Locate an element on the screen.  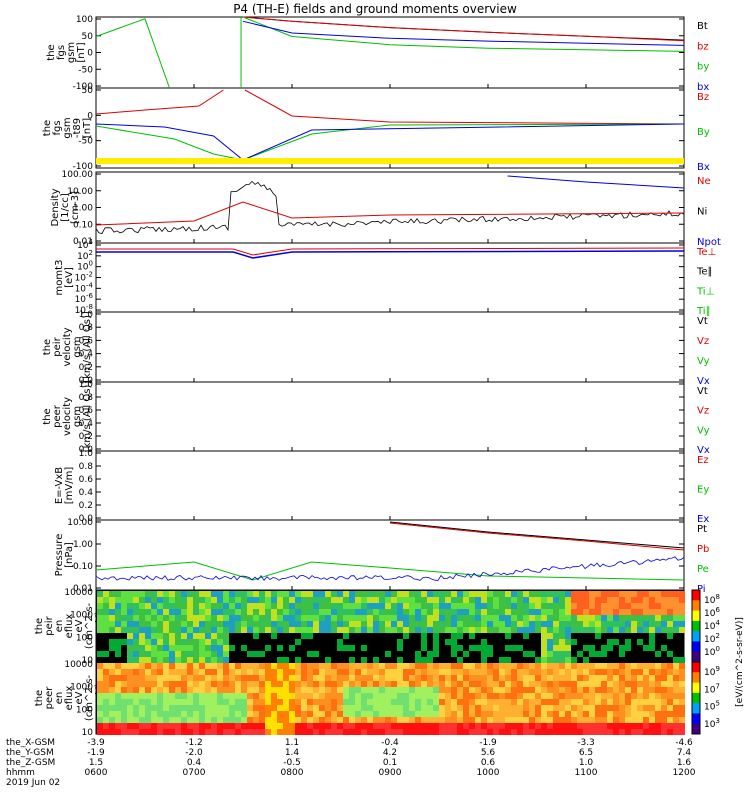
y-tick-label: 0.6 is located at coordinates (86, 480).